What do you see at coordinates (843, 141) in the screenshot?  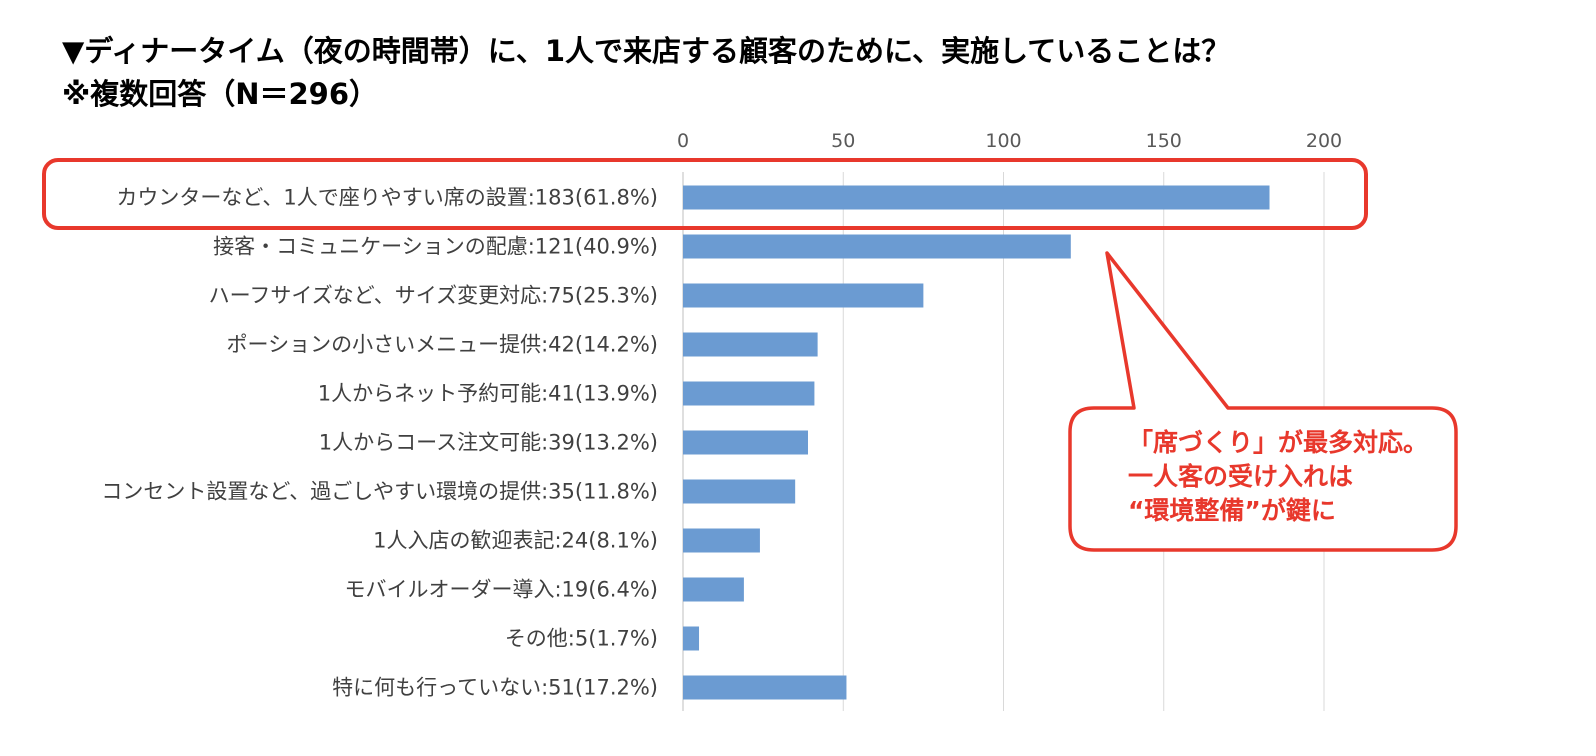 I see `x-tick-label: 50` at bounding box center [843, 141].